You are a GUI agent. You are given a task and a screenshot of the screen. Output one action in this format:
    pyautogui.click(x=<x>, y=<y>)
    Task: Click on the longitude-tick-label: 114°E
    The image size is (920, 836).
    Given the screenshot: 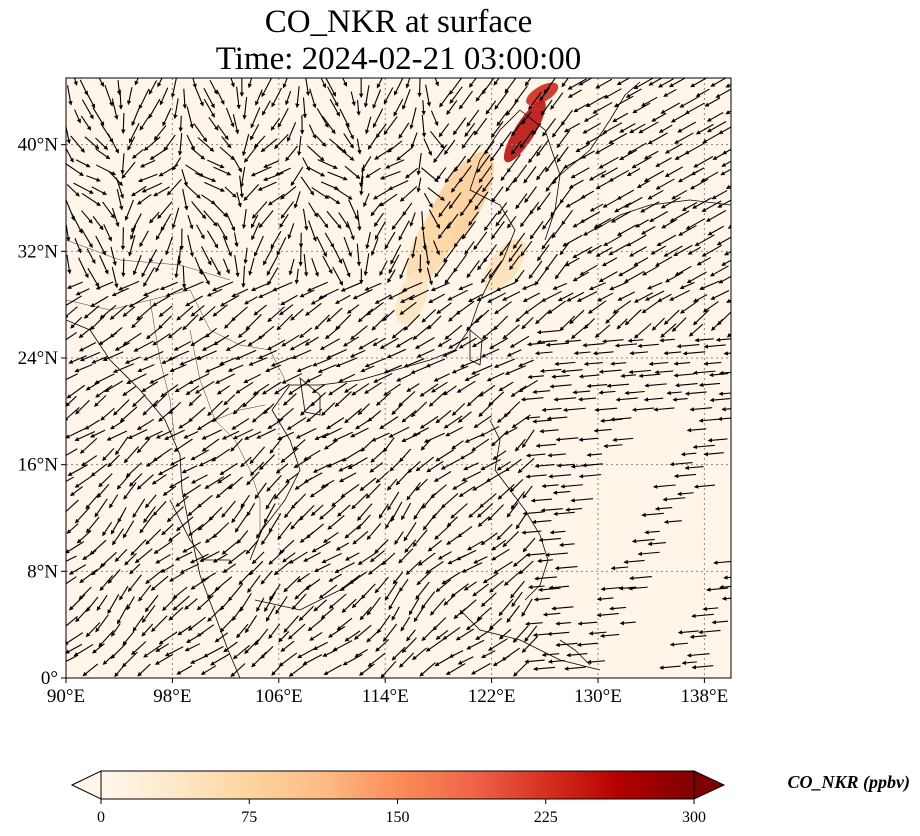 What is the action you would take?
    pyautogui.click(x=385, y=696)
    